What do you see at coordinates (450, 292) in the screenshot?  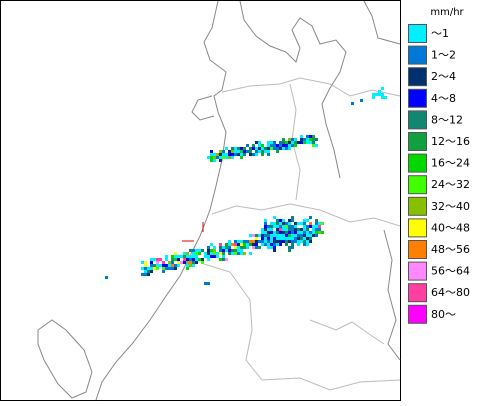 I see `legend-label: 64～80` at bounding box center [450, 292].